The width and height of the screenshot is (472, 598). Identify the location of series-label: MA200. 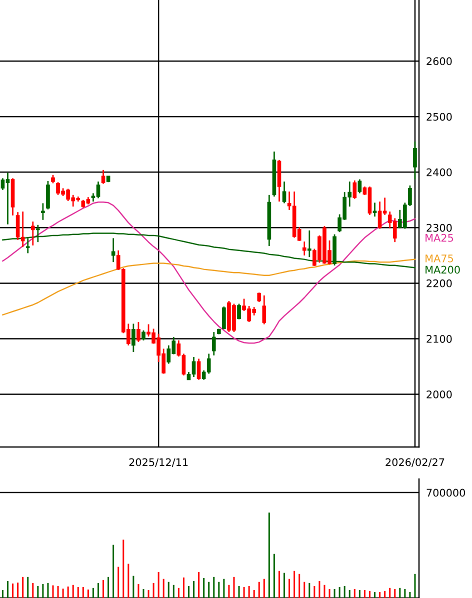
(443, 270).